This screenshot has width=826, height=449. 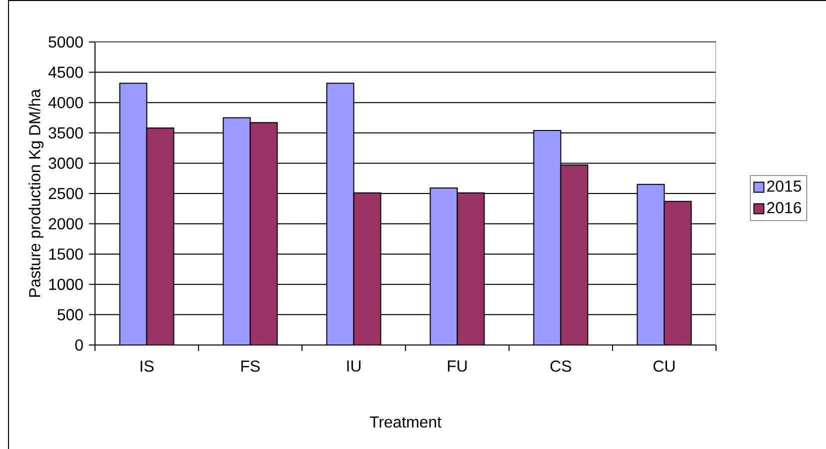 What do you see at coordinates (70, 314) in the screenshot?
I see `y-tick-label: 500` at bounding box center [70, 314].